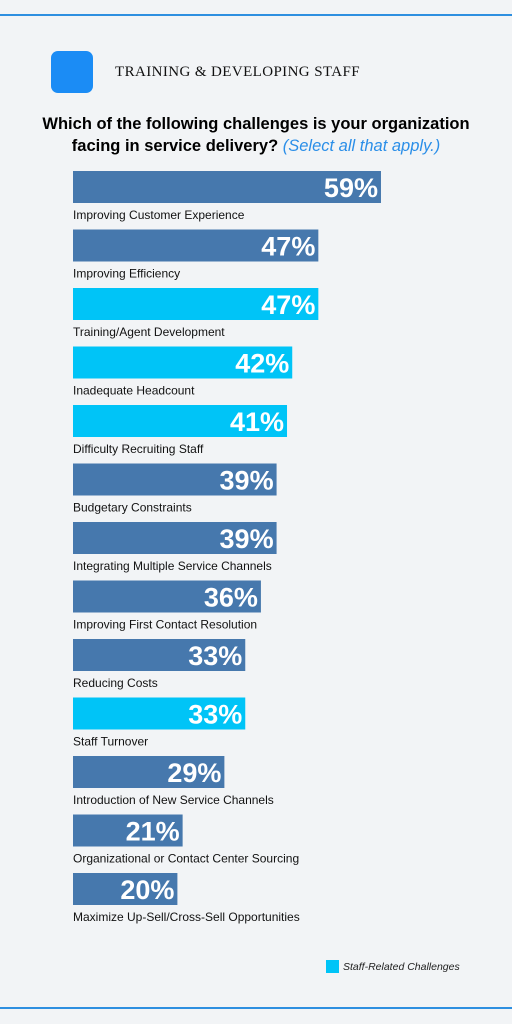  Describe the element at coordinates (238, 71) in the screenshot. I see `section-title: TRAINING & DEVELOPING STAFF` at that location.